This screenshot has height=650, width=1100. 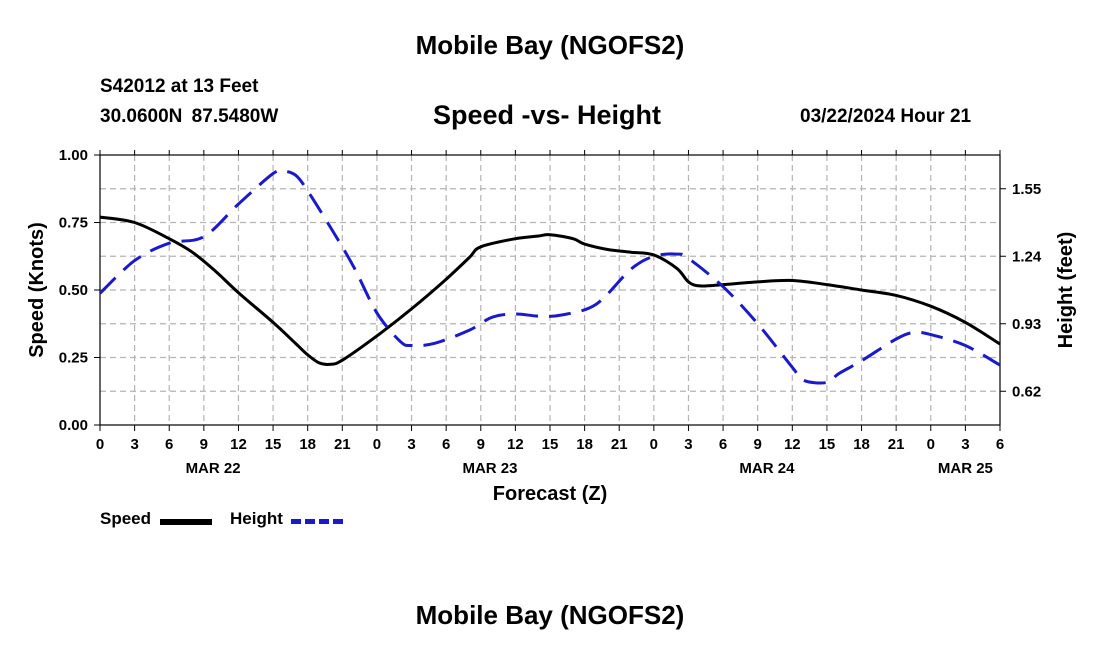 What do you see at coordinates (256, 518) in the screenshot?
I see `legend-height-label: Height` at bounding box center [256, 518].